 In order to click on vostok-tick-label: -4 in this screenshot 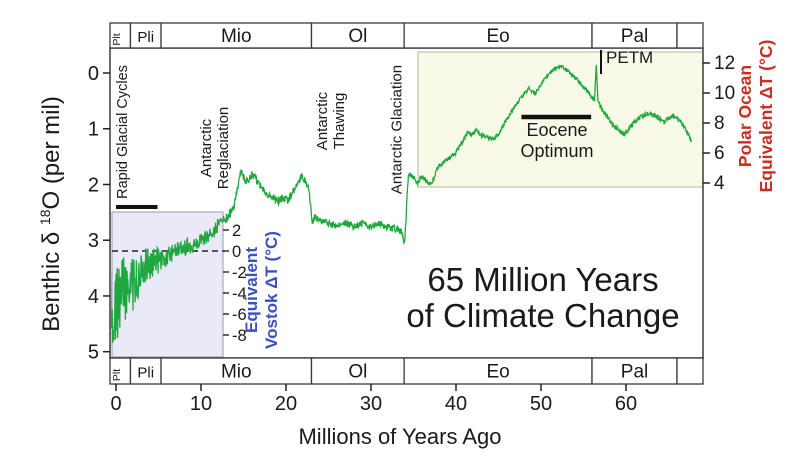, I will do `click(239, 294)`.